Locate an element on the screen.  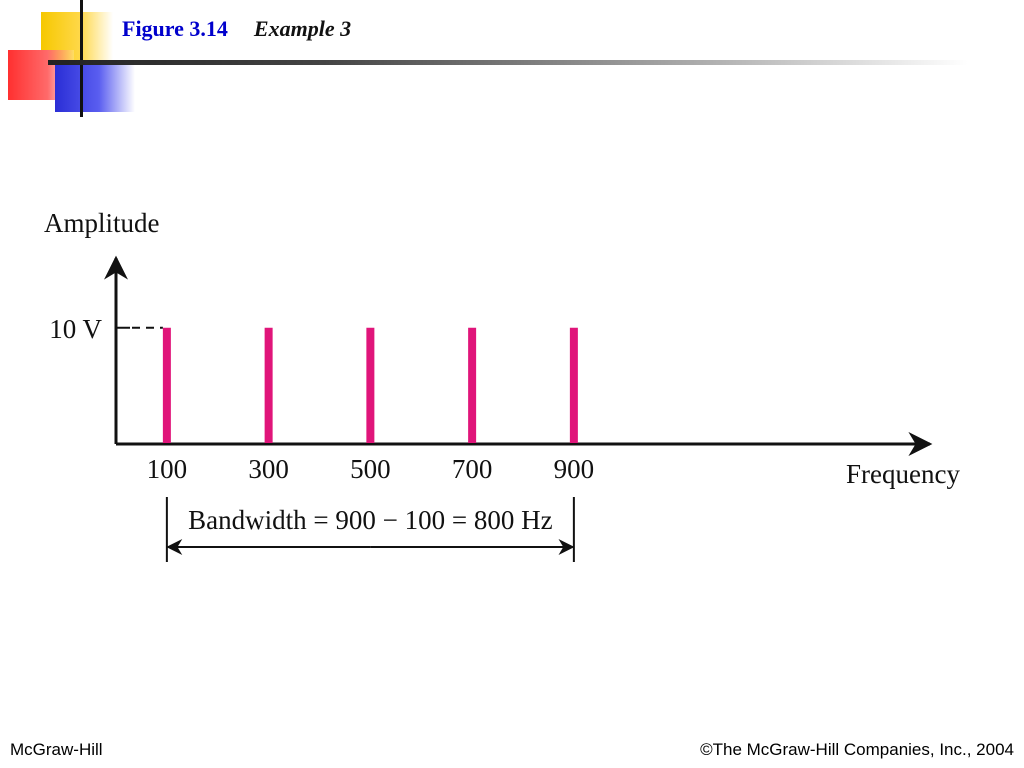
x-tick-label-500: 500 is located at coordinates (370, 469).